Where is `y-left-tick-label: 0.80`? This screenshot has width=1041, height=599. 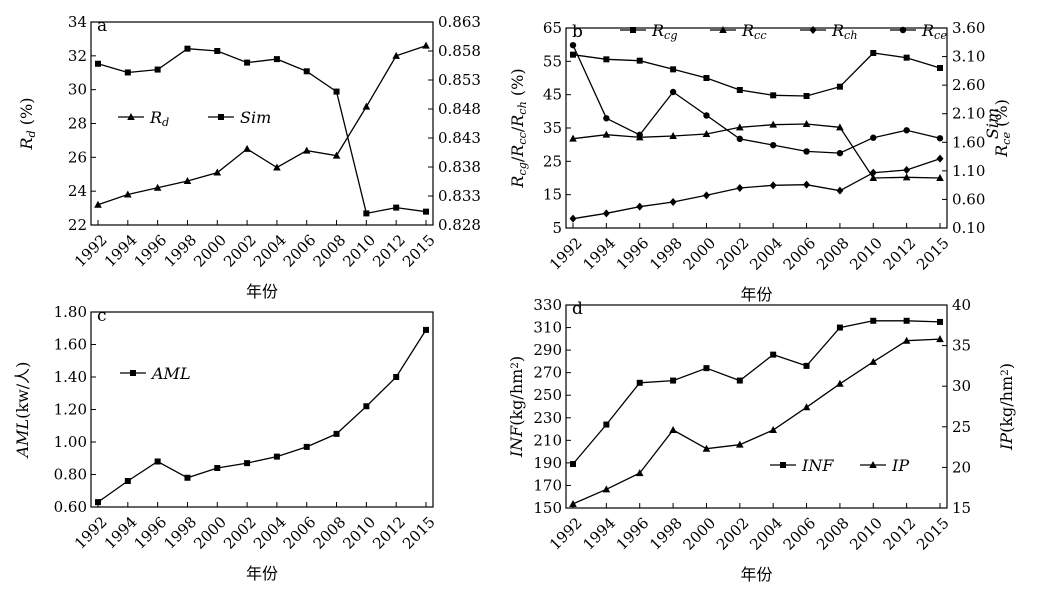 y-left-tick-label: 0.80 is located at coordinates (70, 475).